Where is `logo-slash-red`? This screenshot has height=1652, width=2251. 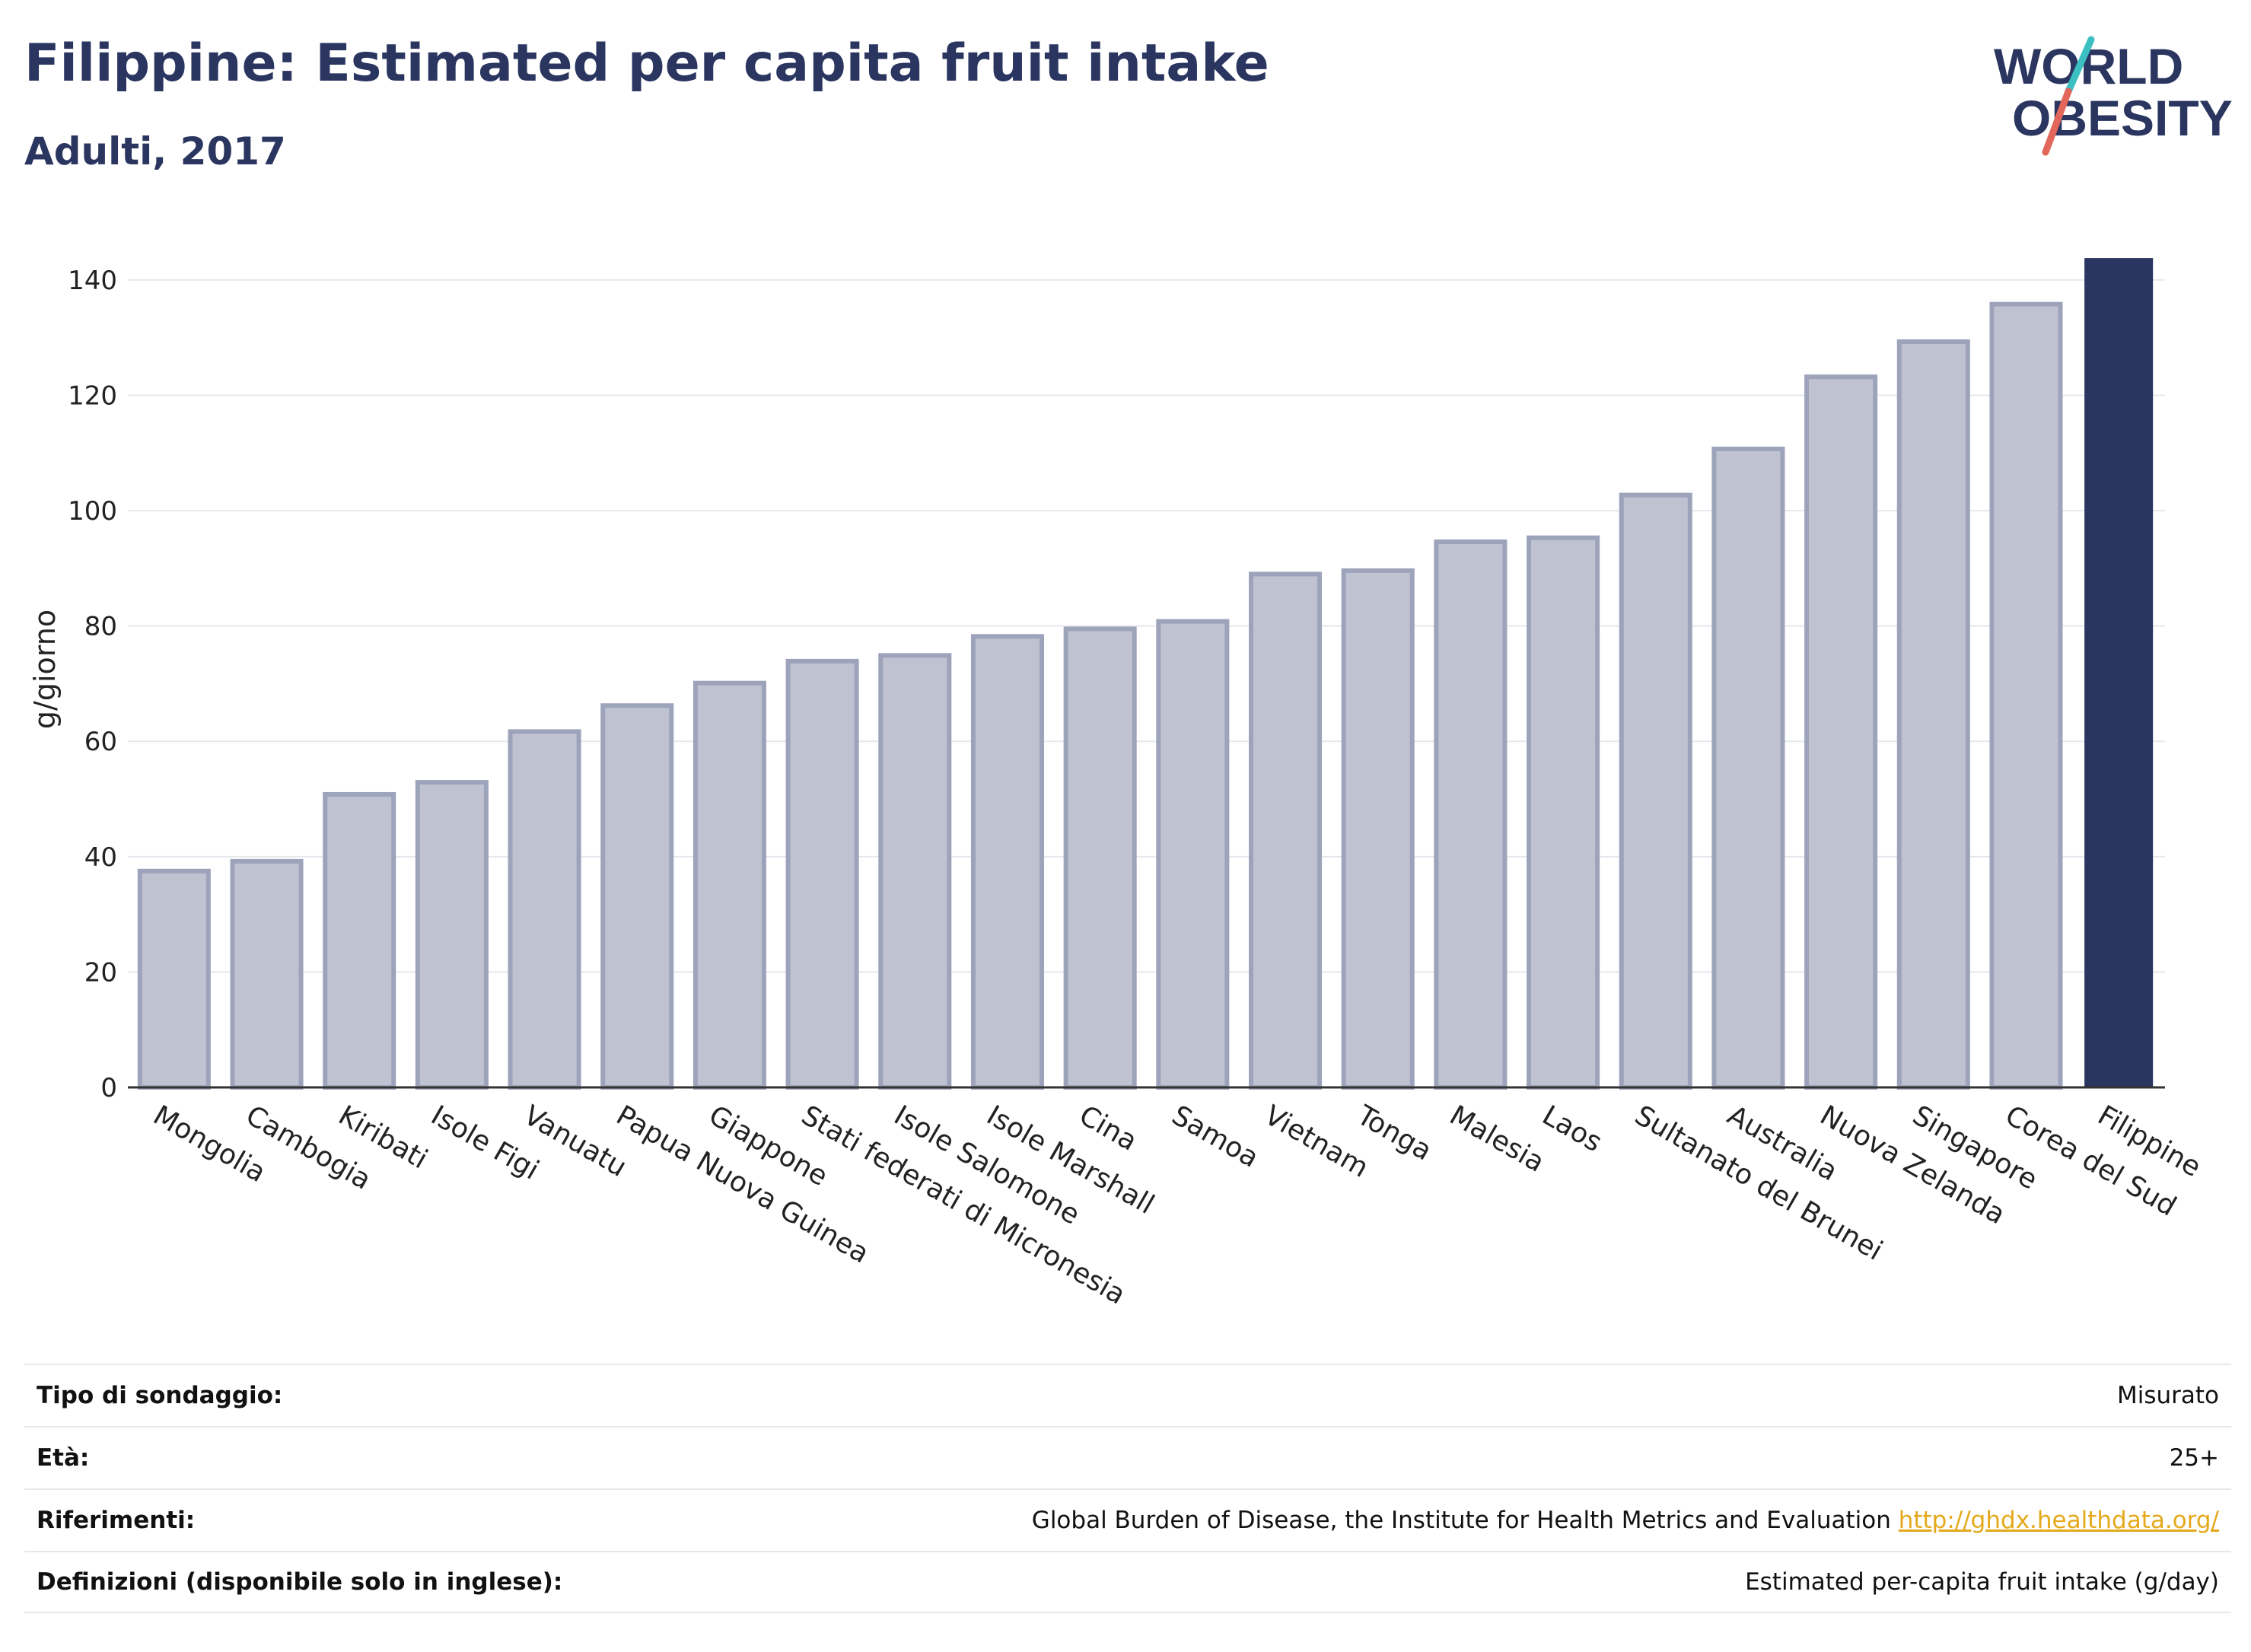 logo-slash-red is located at coordinates (2057, 122).